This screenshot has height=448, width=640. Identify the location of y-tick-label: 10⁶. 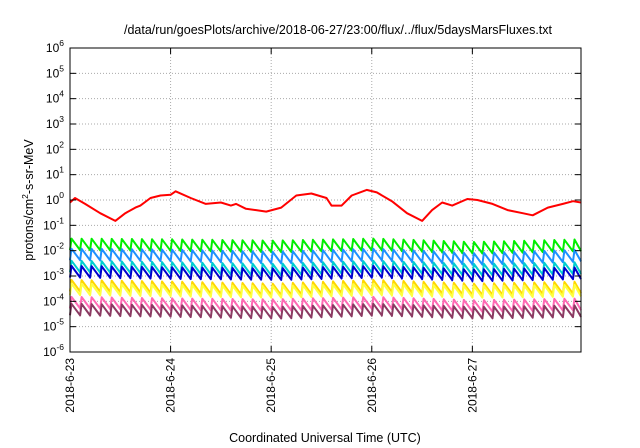
(55, 46).